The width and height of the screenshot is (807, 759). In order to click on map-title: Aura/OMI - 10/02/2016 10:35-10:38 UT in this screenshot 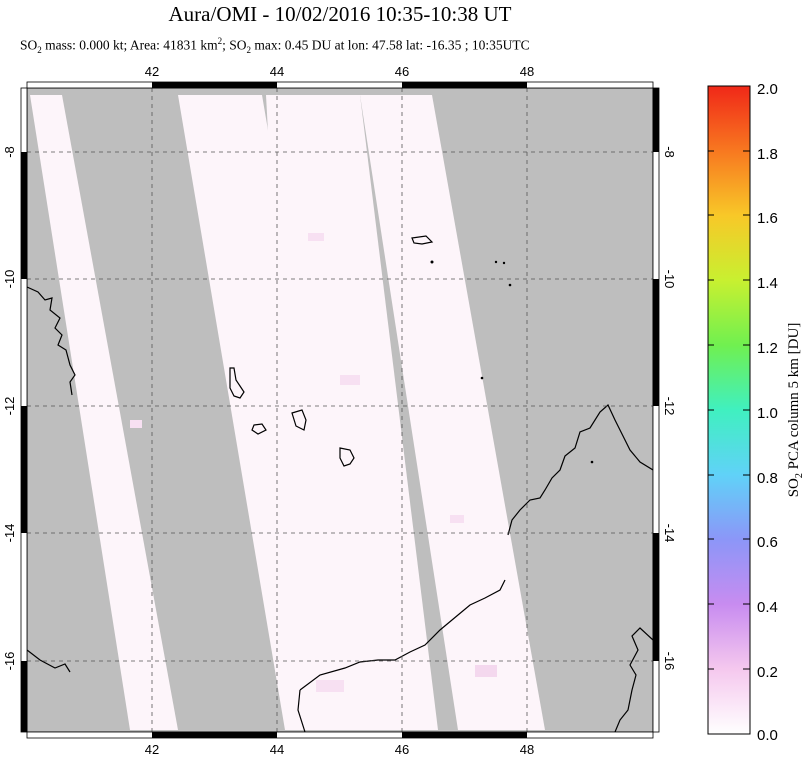, I will do `click(340, 14)`.